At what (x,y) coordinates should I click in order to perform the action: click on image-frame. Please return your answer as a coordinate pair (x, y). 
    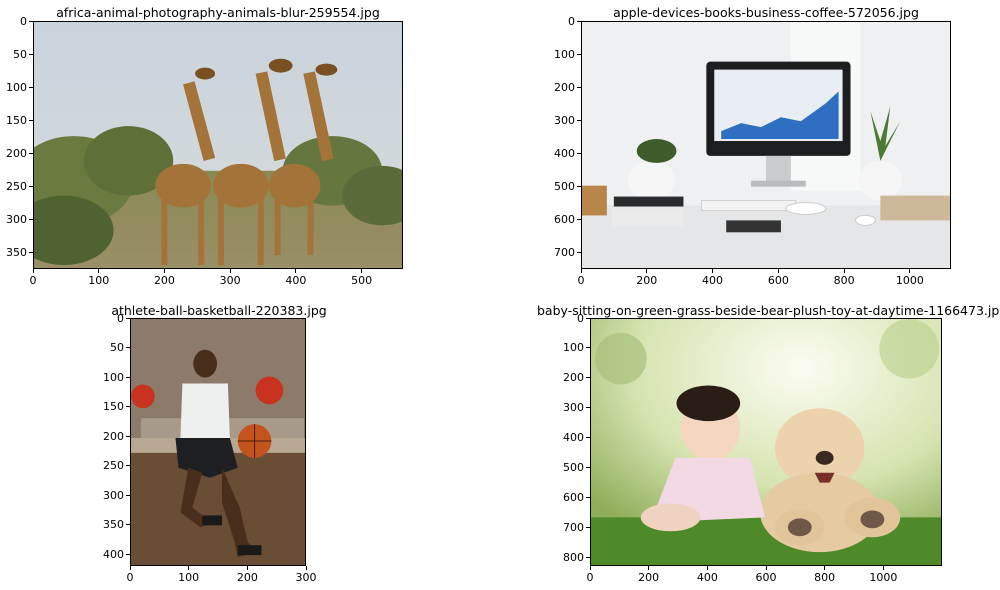
    Looking at the image, I should click on (218, 442).